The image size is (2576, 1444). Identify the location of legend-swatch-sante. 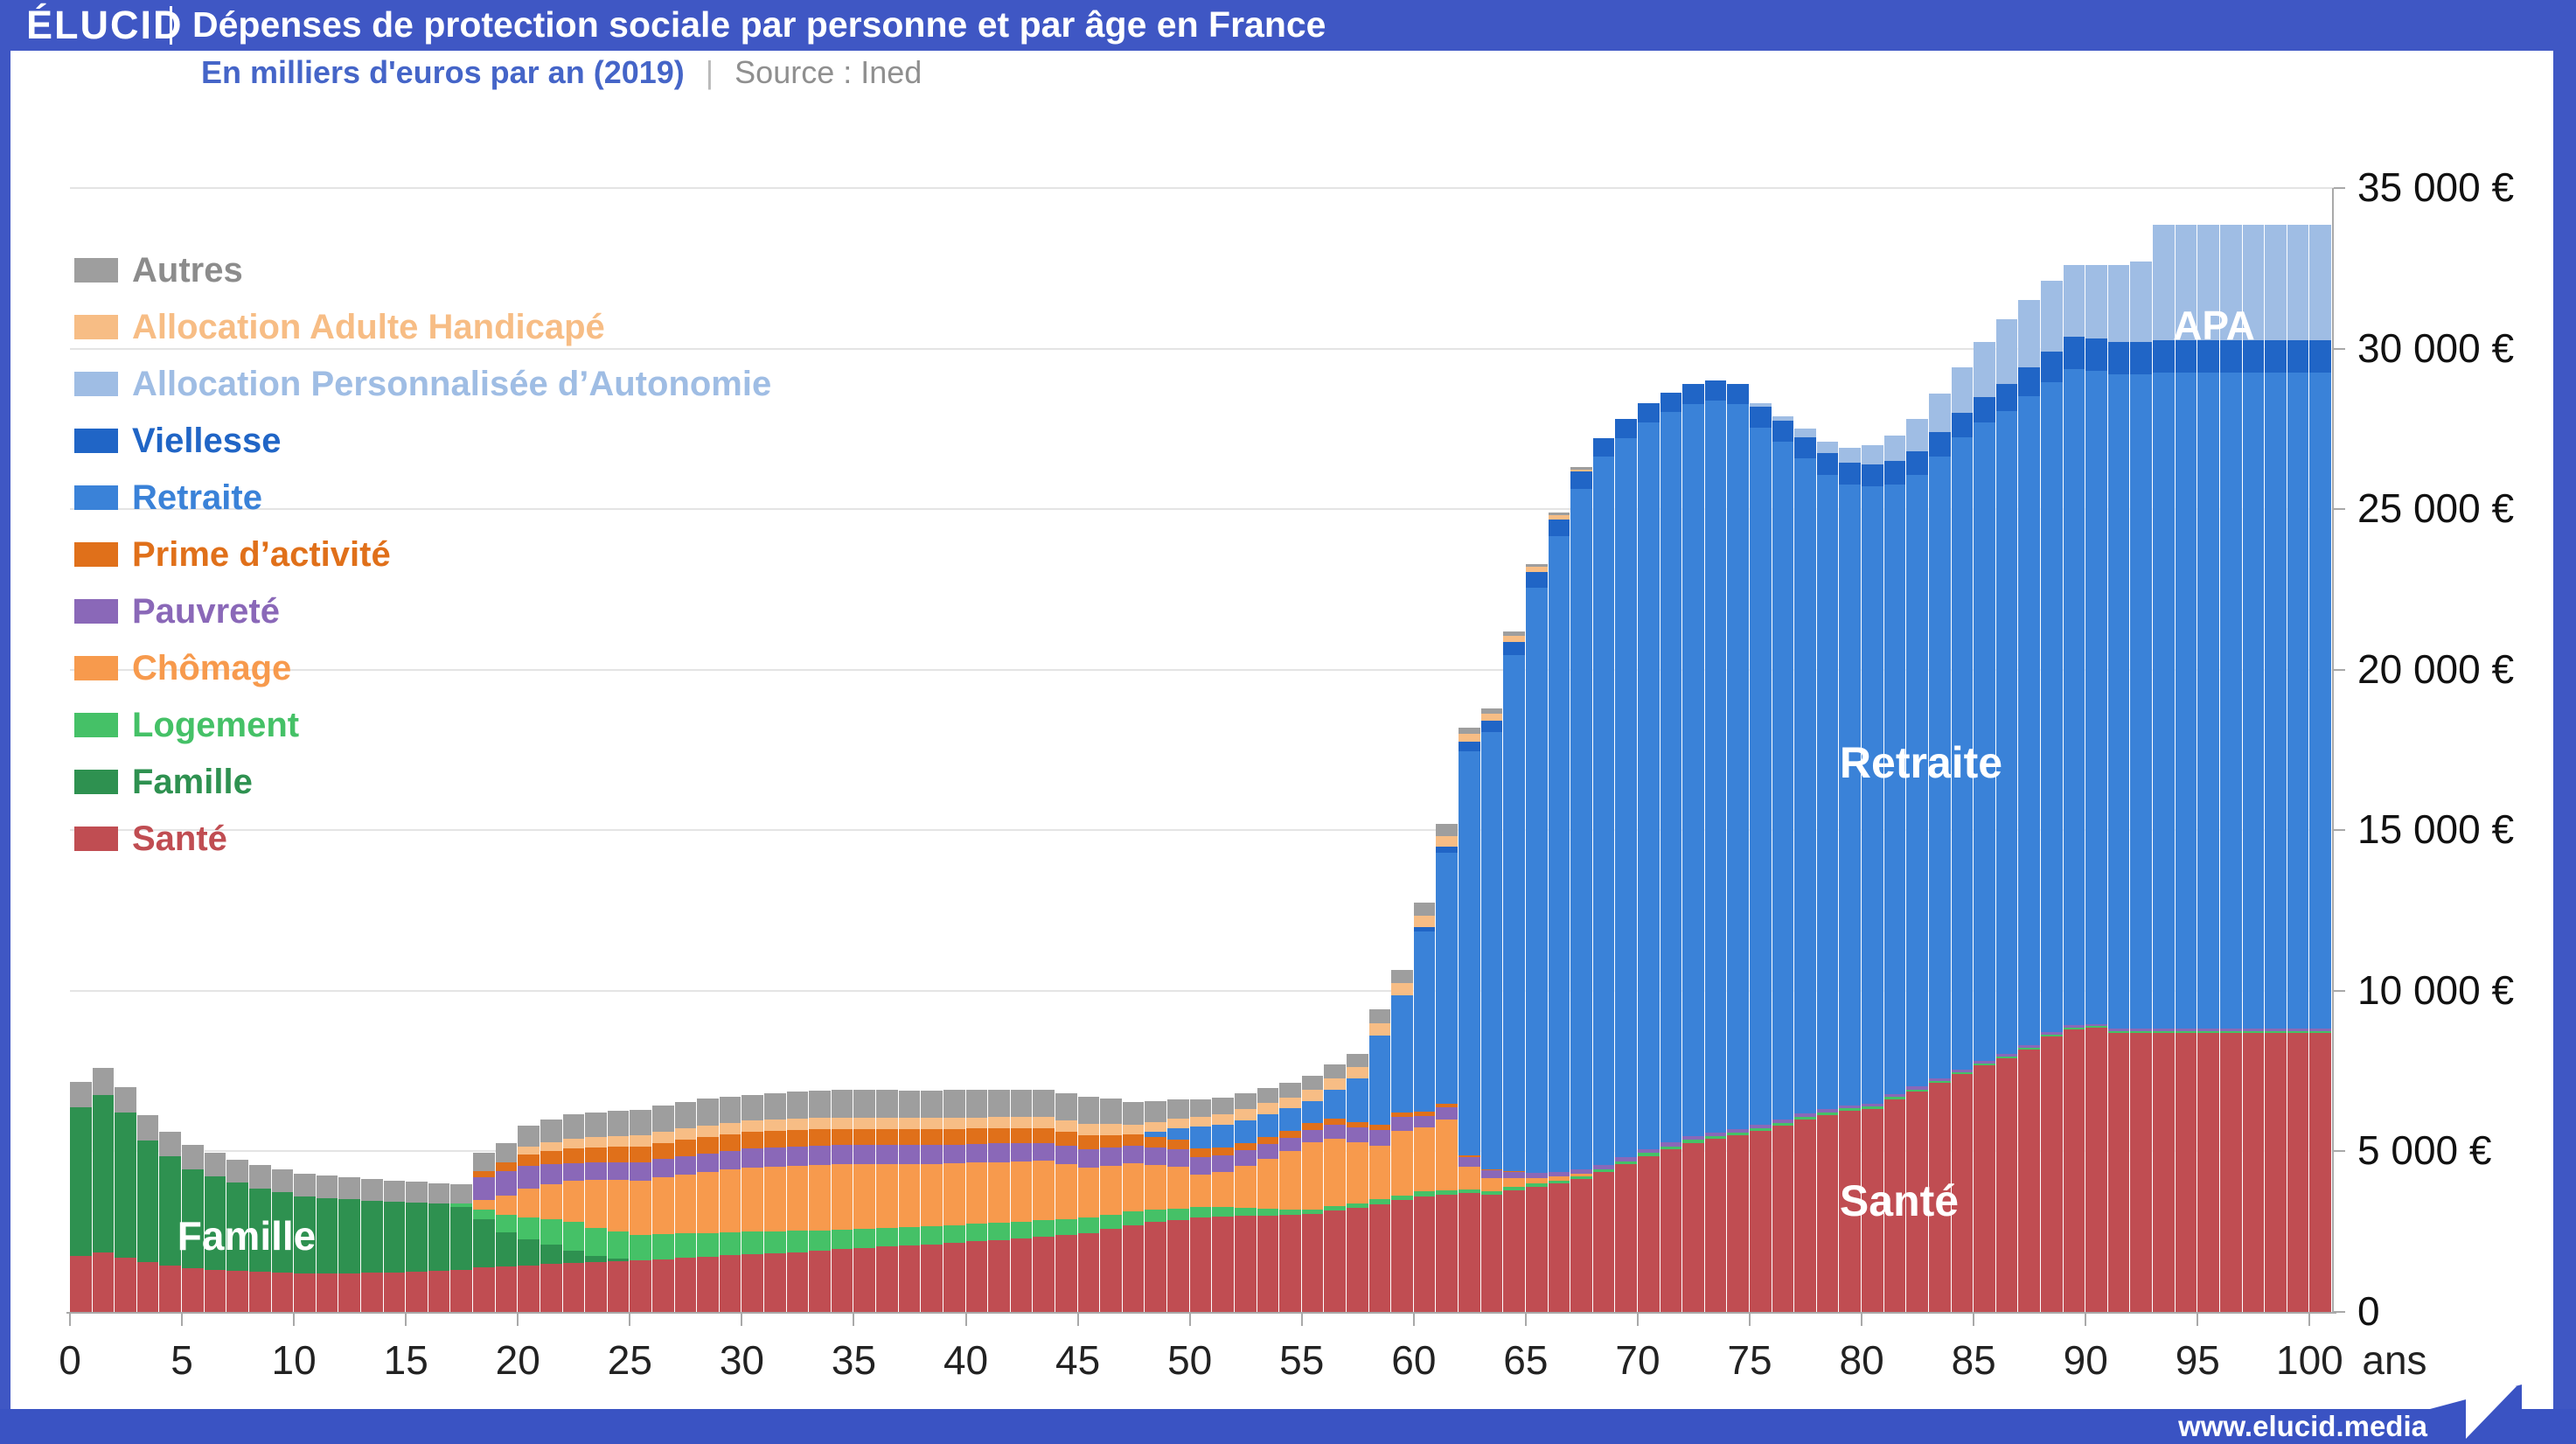
(96, 839).